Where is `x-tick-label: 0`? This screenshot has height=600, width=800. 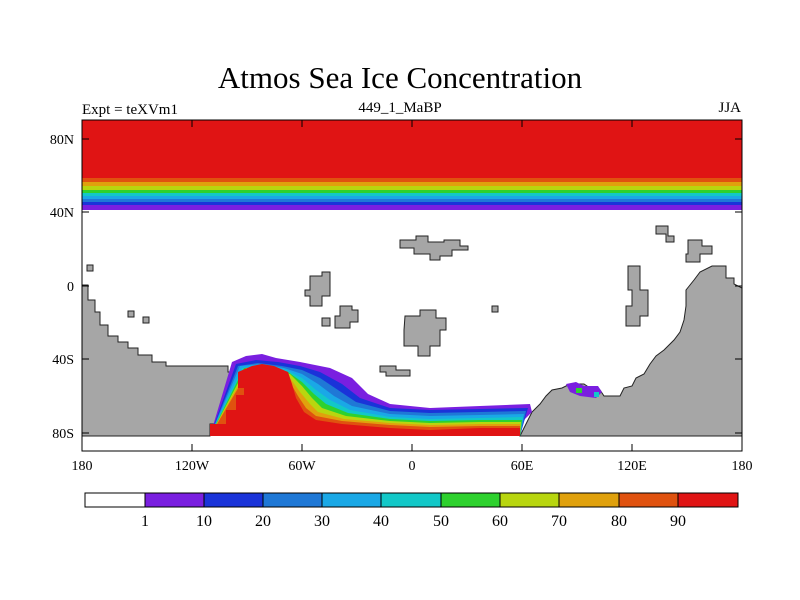
x-tick-label: 0 is located at coordinates (412, 466).